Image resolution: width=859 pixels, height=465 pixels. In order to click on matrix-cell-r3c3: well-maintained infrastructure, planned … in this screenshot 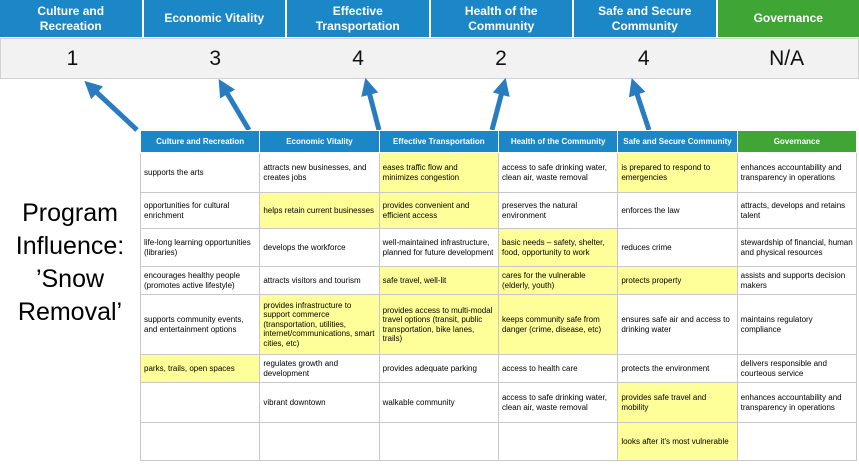, I will do `click(438, 247)`.